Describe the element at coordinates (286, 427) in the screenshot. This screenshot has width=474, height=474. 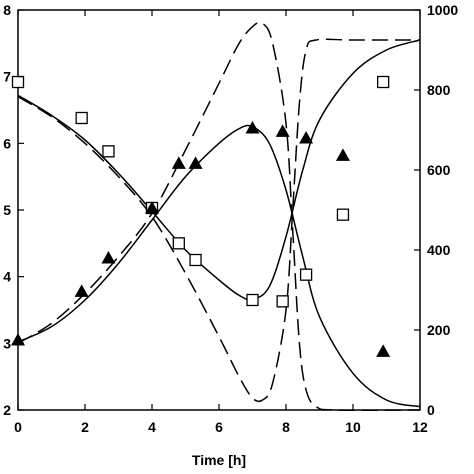
I see `x-tick-label: 8` at that location.